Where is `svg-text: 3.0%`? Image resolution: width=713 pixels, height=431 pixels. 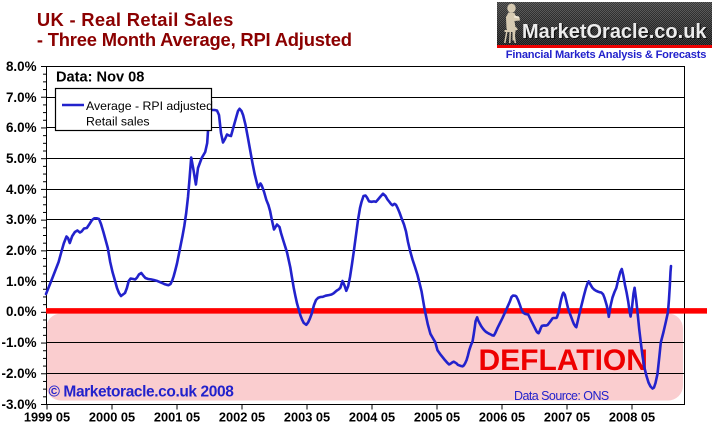
svg-text: 3.0% is located at coordinates (21, 219).